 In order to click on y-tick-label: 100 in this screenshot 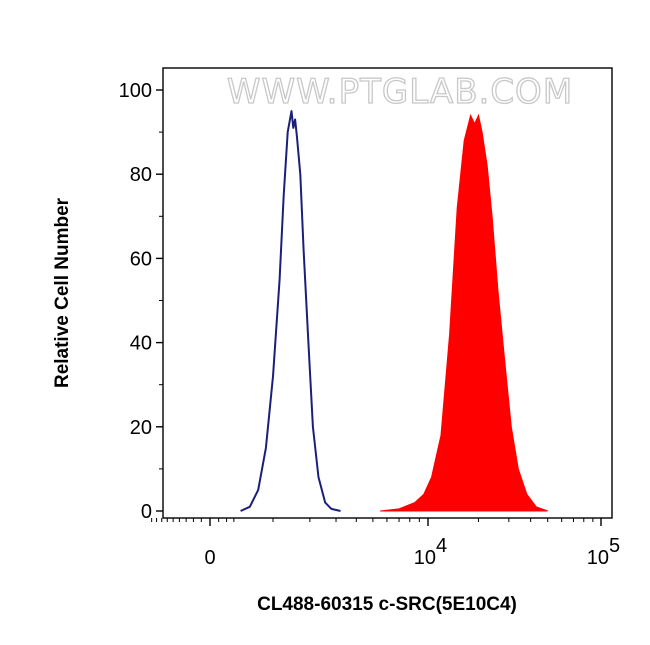, I will do `click(135, 91)`.